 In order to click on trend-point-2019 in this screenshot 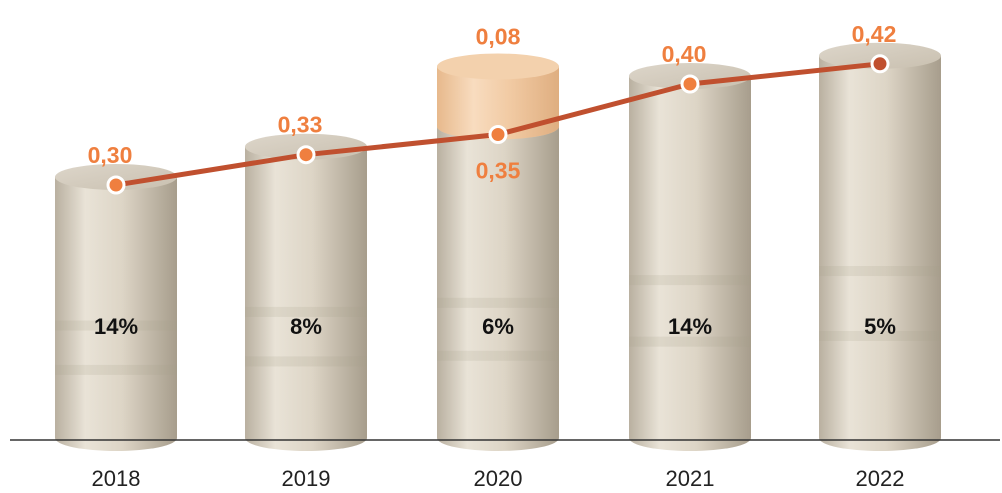, I will do `click(306, 155)`.